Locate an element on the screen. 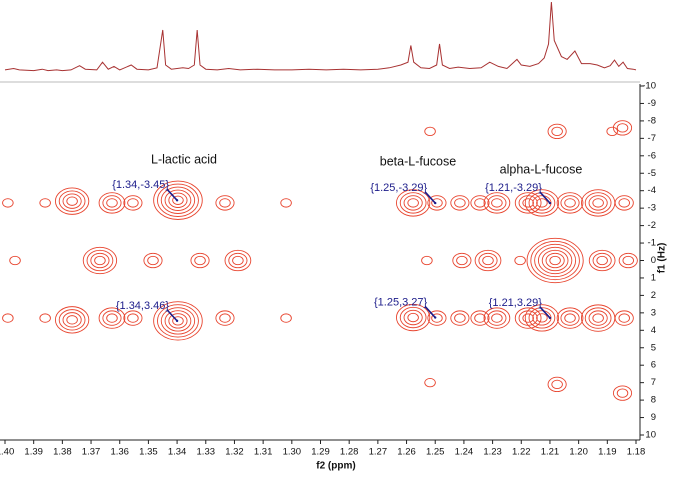 Image resolution: width=673 pixels, height=479 pixels. x-tick-label: 1.38 is located at coordinates (62, 452).